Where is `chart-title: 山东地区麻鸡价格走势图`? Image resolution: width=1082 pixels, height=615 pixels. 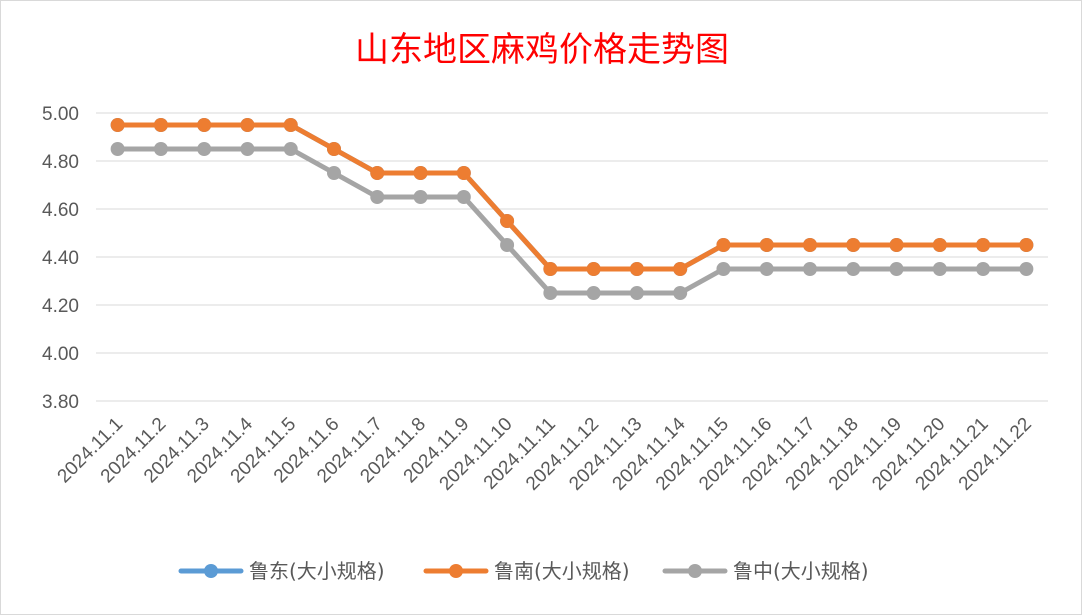 chart-title: 山东地区麻鸡价格走势图 is located at coordinates (542, 50).